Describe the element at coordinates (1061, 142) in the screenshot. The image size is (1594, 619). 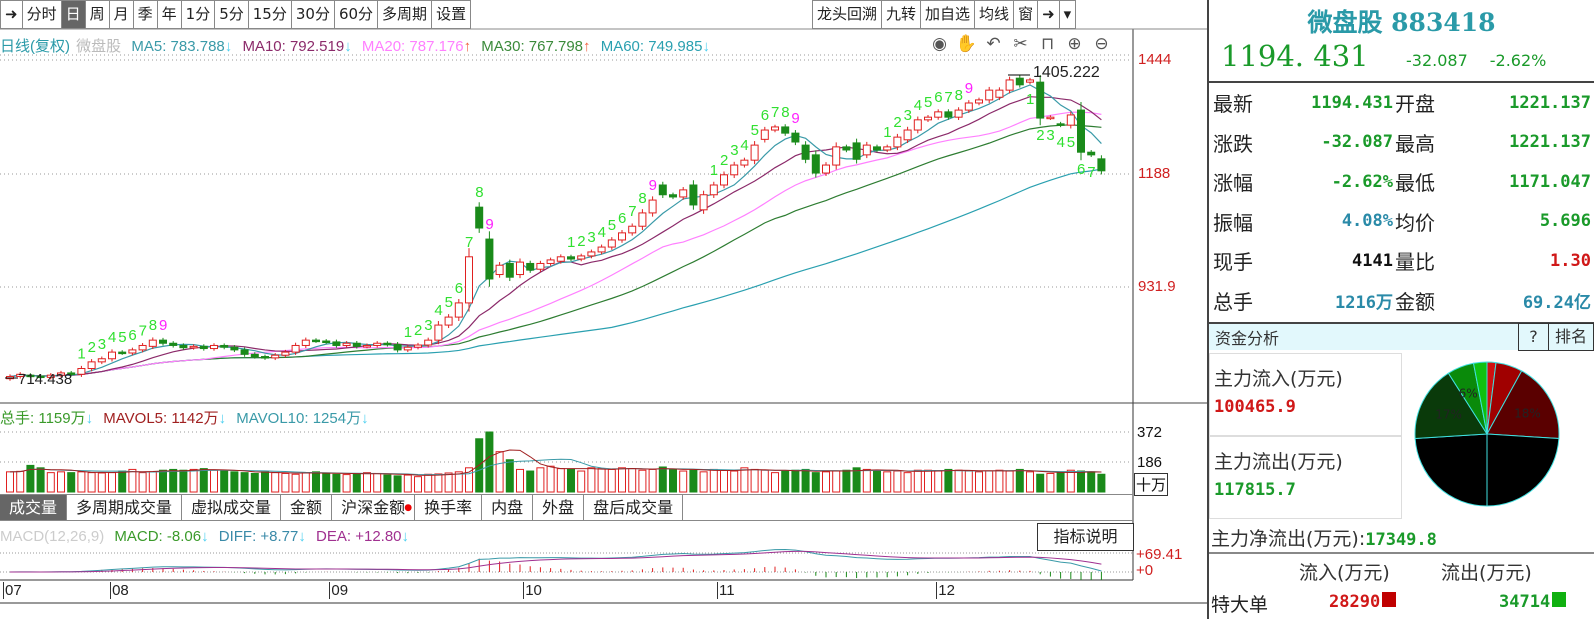
I see `td-count-mark: 4` at that location.